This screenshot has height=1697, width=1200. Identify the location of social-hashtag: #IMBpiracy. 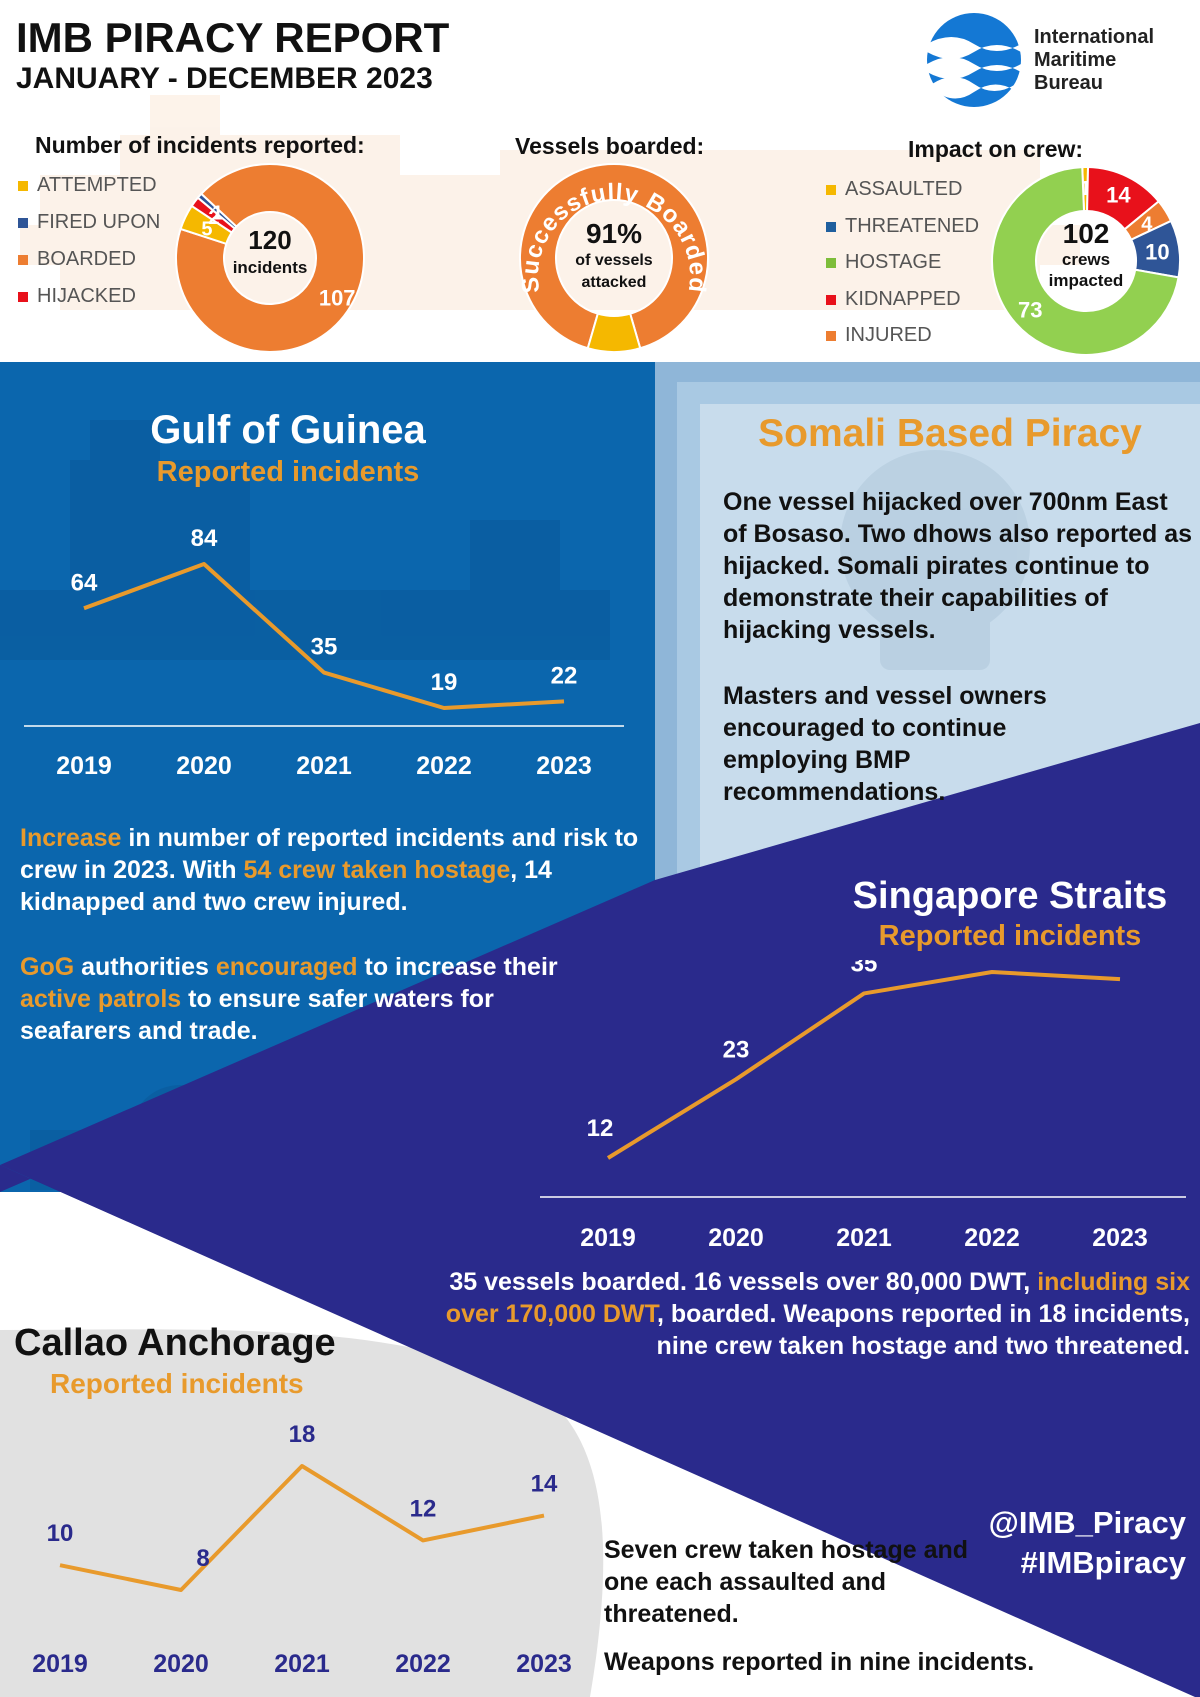
(1103, 1562).